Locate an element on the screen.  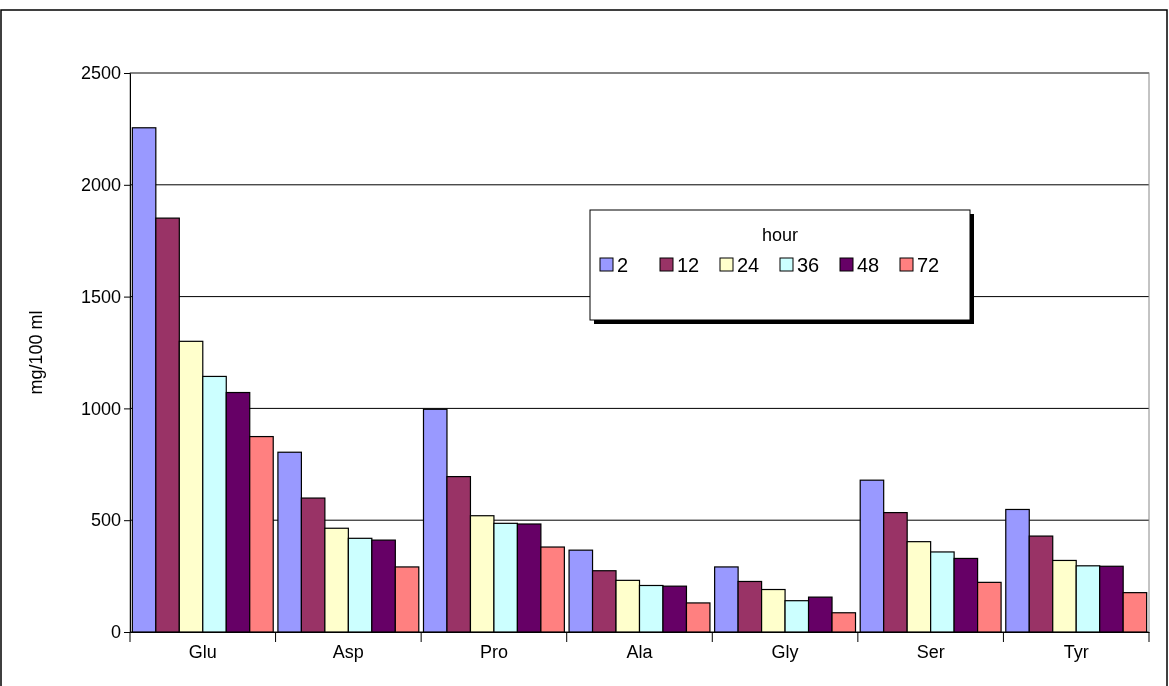
legend-label: 24 is located at coordinates (748, 265).